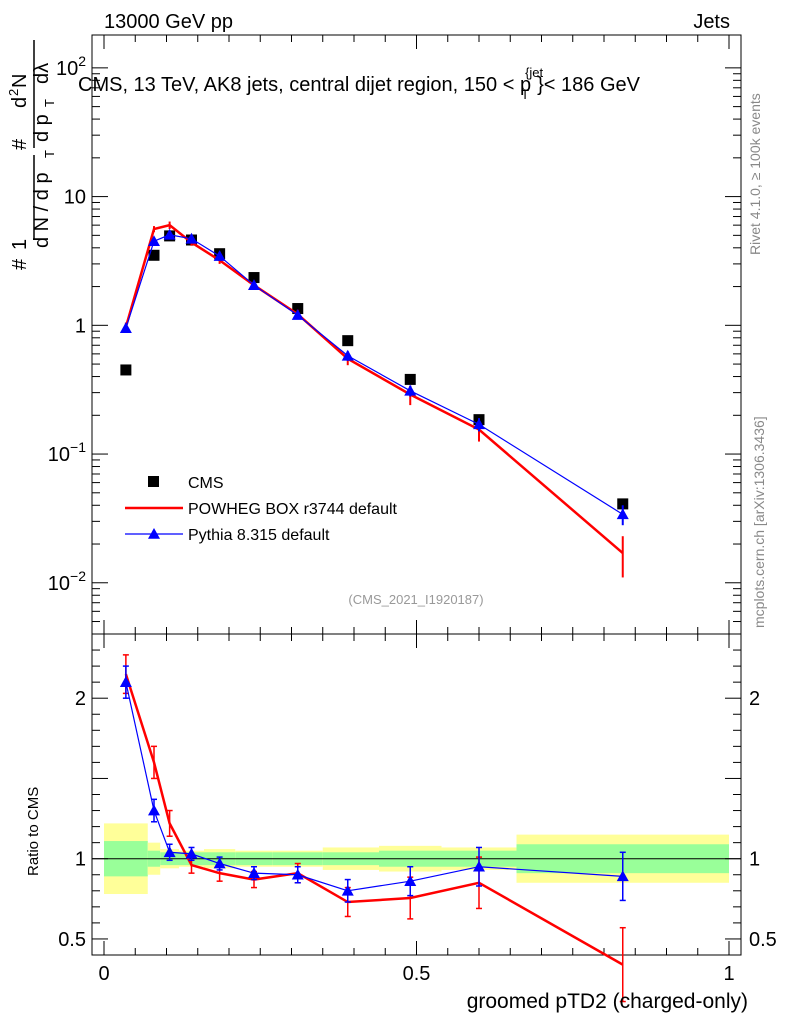  Describe the element at coordinates (728, 974) in the screenshot. I see `x-tick-label: 1` at that location.